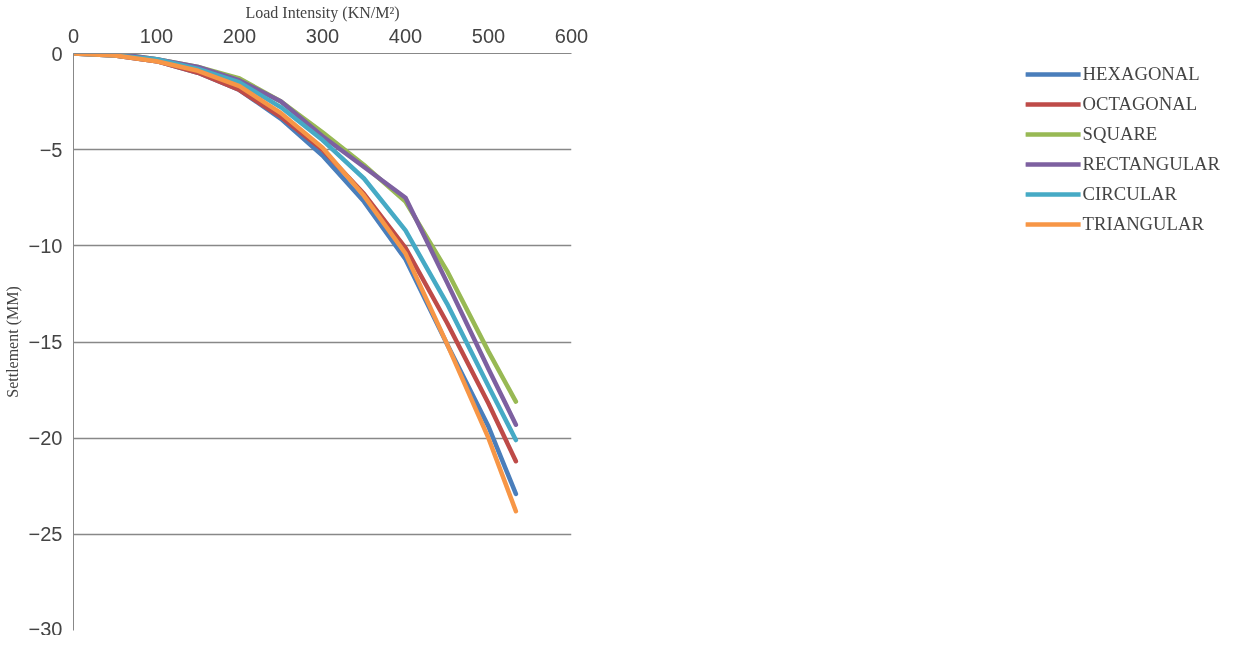  I want to click on y-axis-title: Settlement (MM), so click(12, 342).